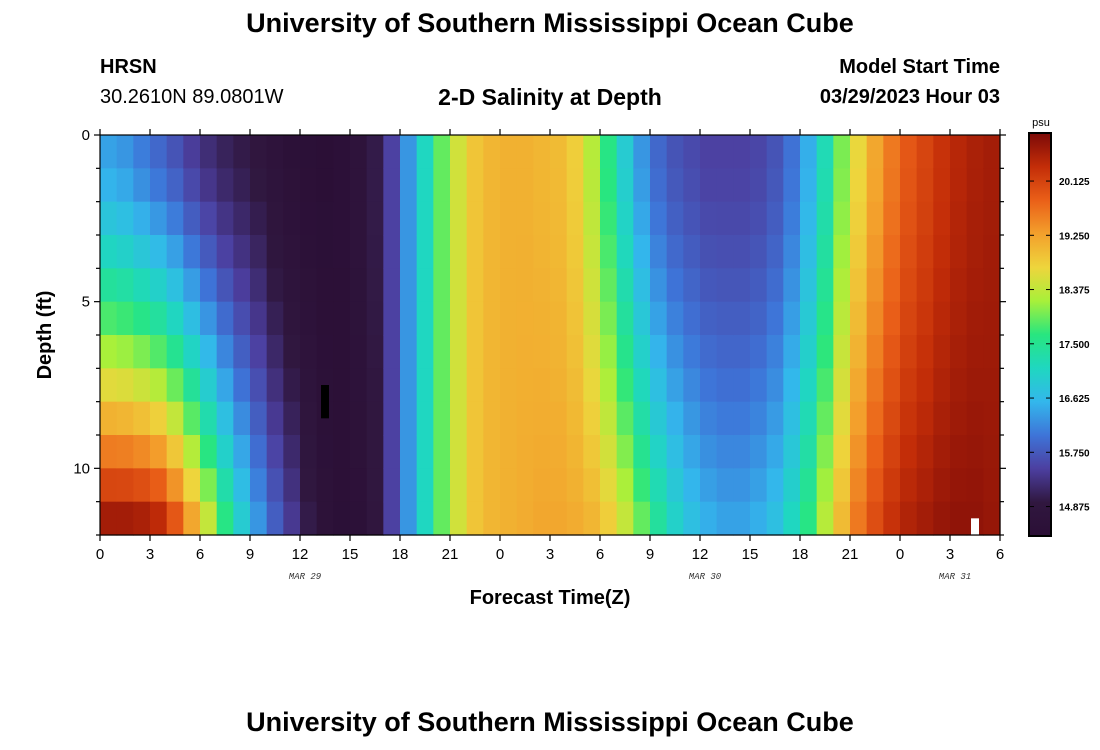 The height and width of the screenshot is (750, 1100). What do you see at coordinates (650, 554) in the screenshot?
I see `x-tick-label: 9` at bounding box center [650, 554].